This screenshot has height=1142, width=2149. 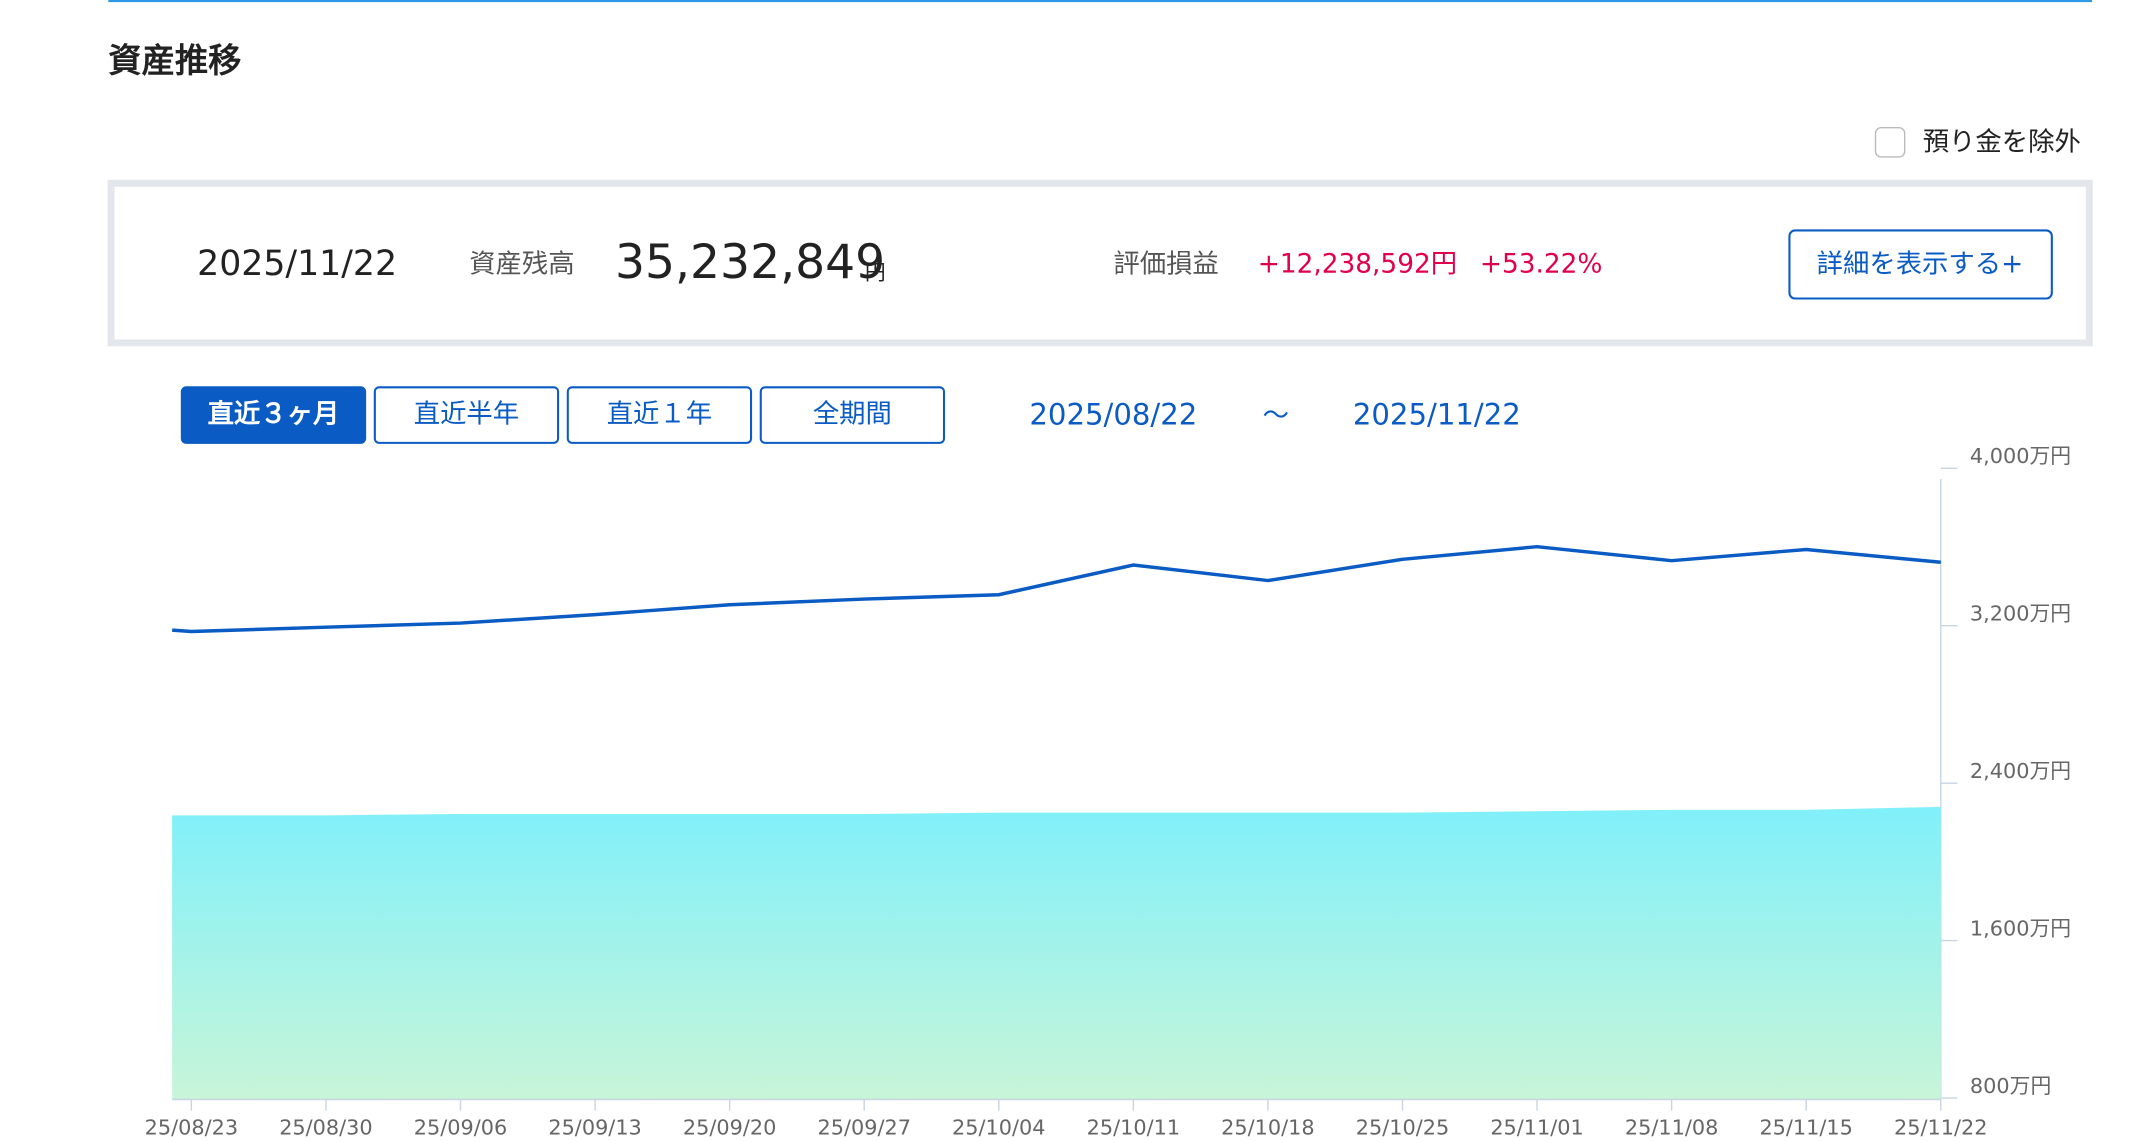 What do you see at coordinates (297, 264) in the screenshot?
I see `summary-date: 2025/11/22` at bounding box center [297, 264].